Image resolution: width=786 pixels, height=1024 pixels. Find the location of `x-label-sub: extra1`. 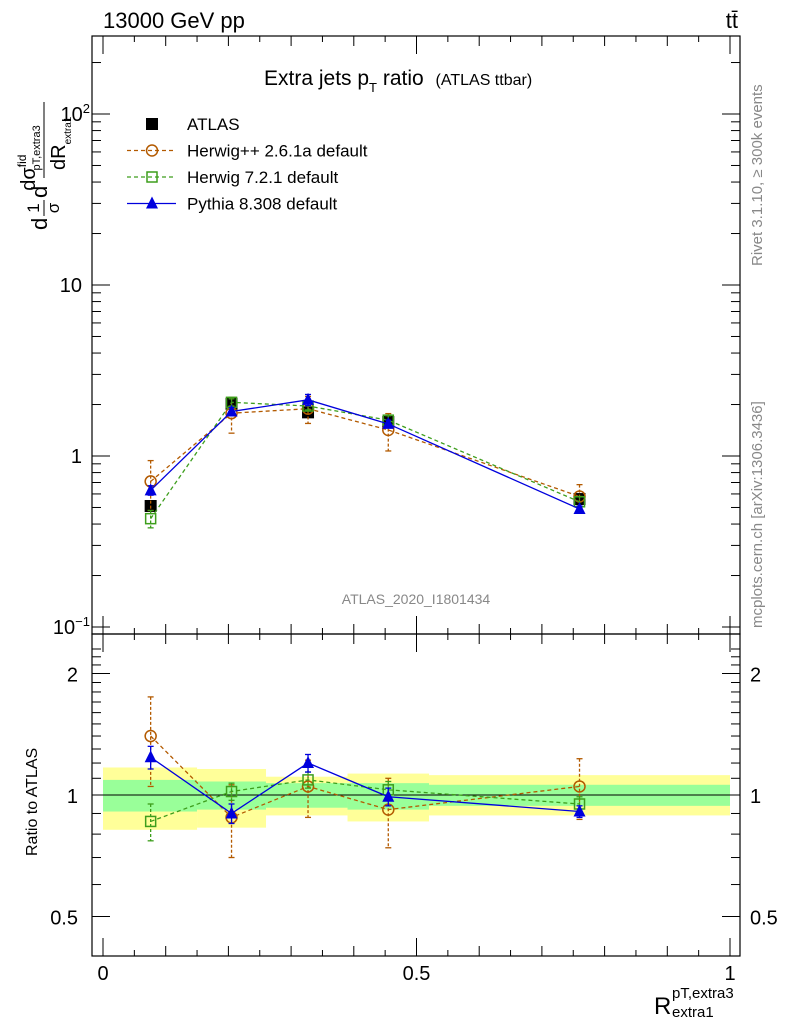

x-label-sub: extra1 is located at coordinates (693, 1012).